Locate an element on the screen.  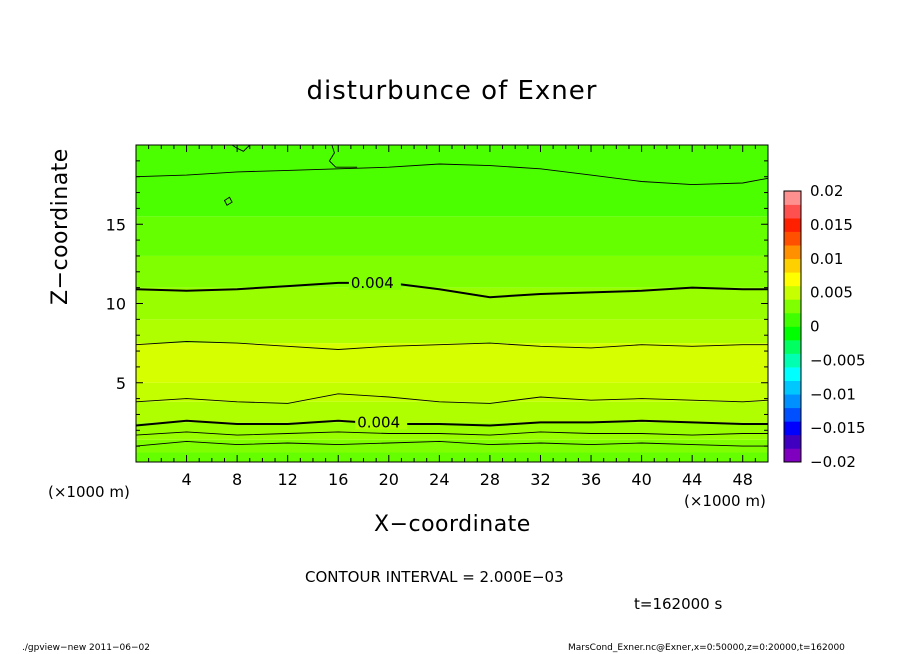
colorbar-tick-label: −0.005 is located at coordinates (838, 360).